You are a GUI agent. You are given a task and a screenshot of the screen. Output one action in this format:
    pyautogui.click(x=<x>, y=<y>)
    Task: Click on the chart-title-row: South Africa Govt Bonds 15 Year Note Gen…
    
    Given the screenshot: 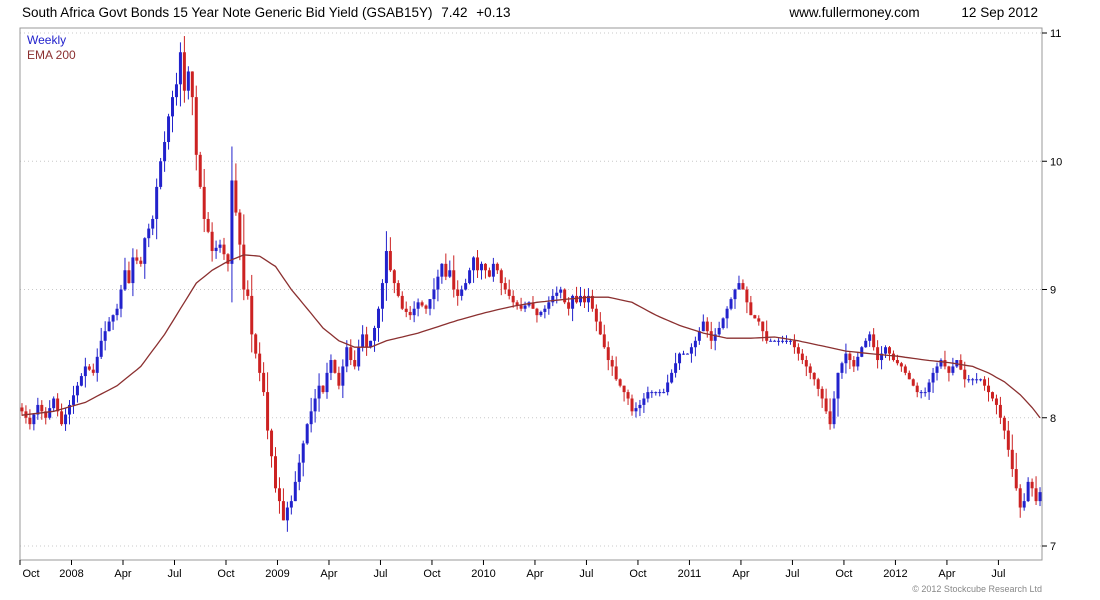 What is the action you would take?
    pyautogui.click(x=268, y=12)
    